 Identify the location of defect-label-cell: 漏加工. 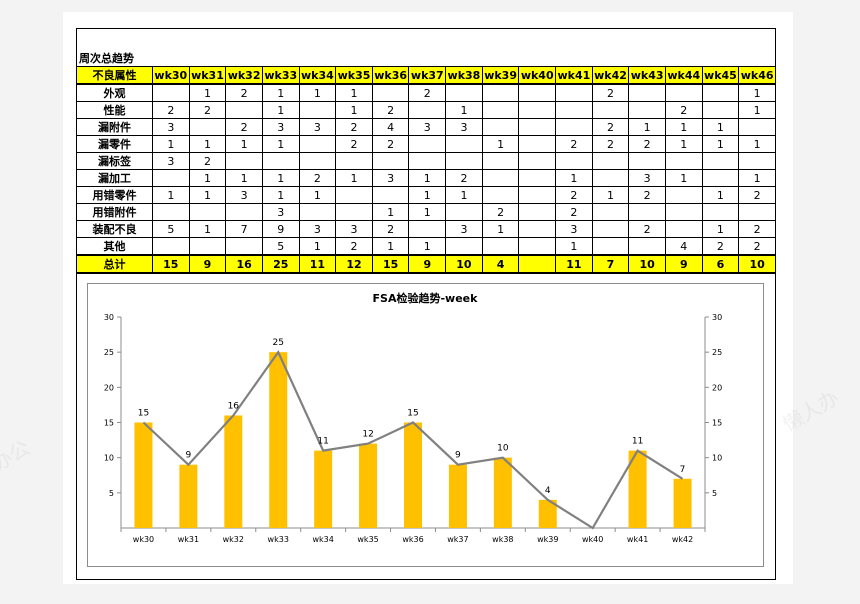
(114, 178).